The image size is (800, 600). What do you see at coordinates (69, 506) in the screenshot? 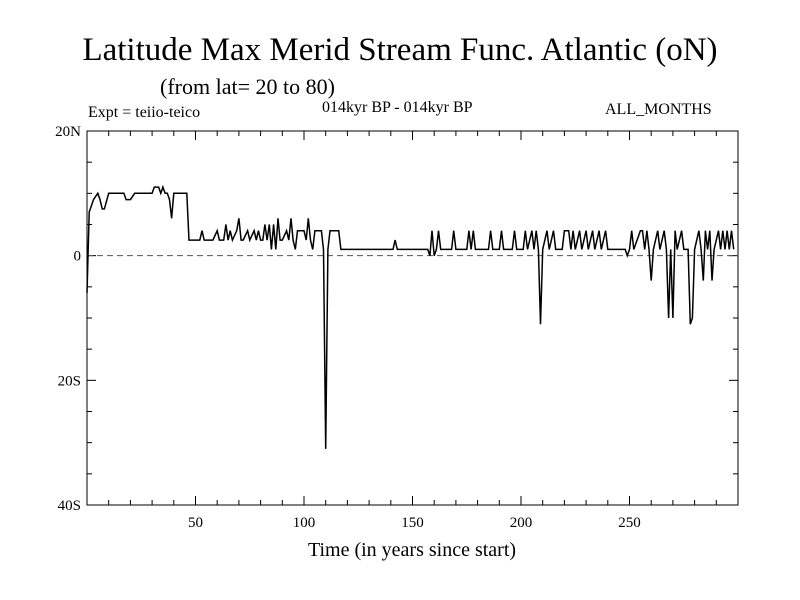
I see `y-tick-label: 40S` at bounding box center [69, 506].